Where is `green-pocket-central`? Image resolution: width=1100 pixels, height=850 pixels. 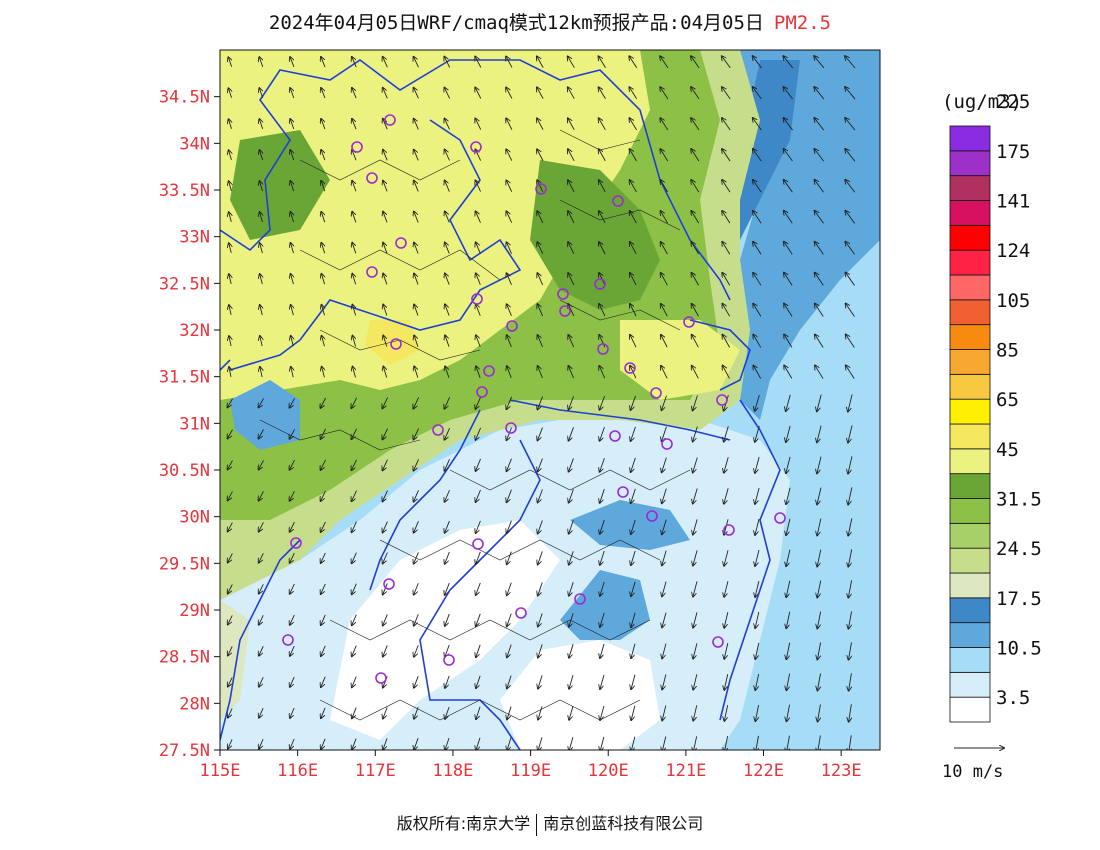 green-pocket-central is located at coordinates (595, 235).